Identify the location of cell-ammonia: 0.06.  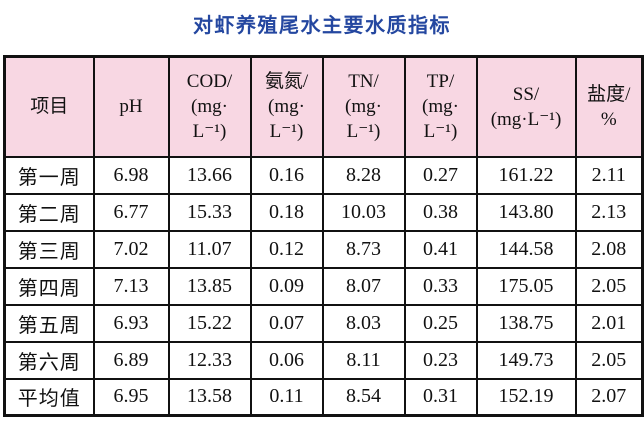
(286, 360).